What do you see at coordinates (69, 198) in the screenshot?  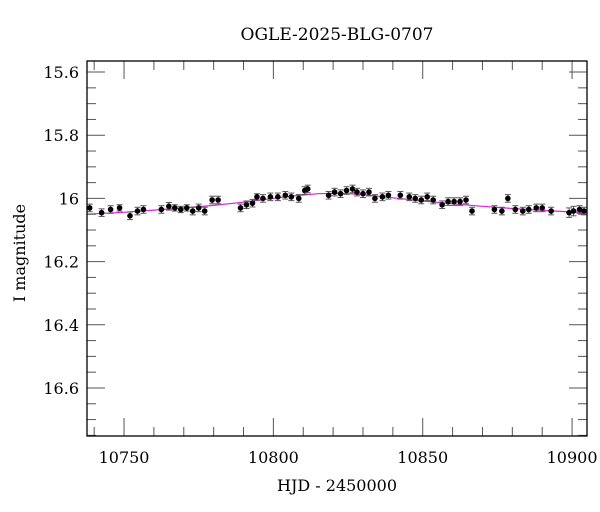 I see `y-tick-label: 16` at bounding box center [69, 198].